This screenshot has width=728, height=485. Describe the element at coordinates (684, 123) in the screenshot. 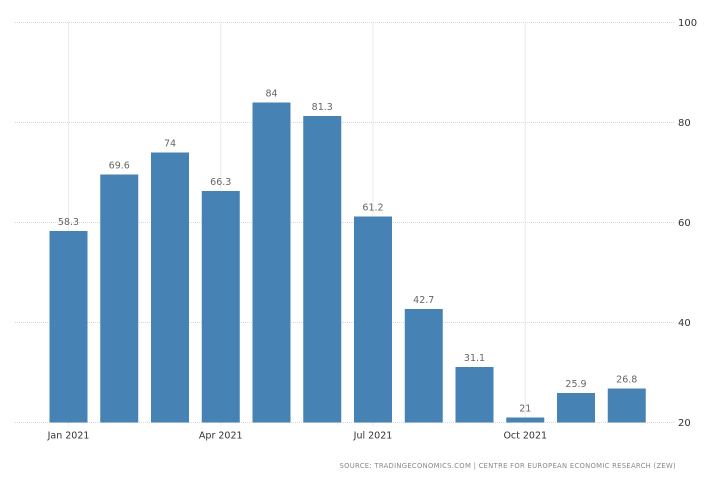

I see `y-tick-label: 80` at that location.